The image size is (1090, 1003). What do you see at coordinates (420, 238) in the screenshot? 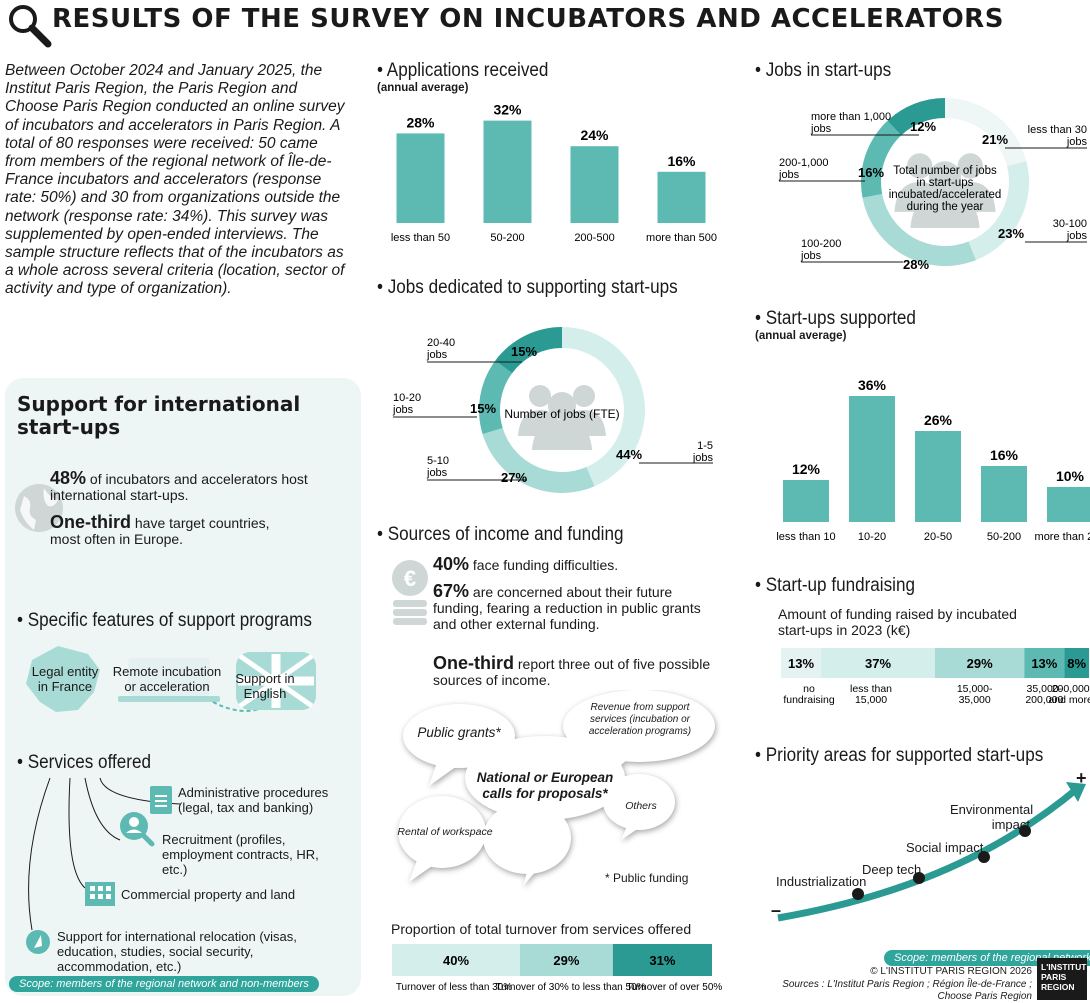
I see `tick-label-0: less than 50` at bounding box center [420, 238].